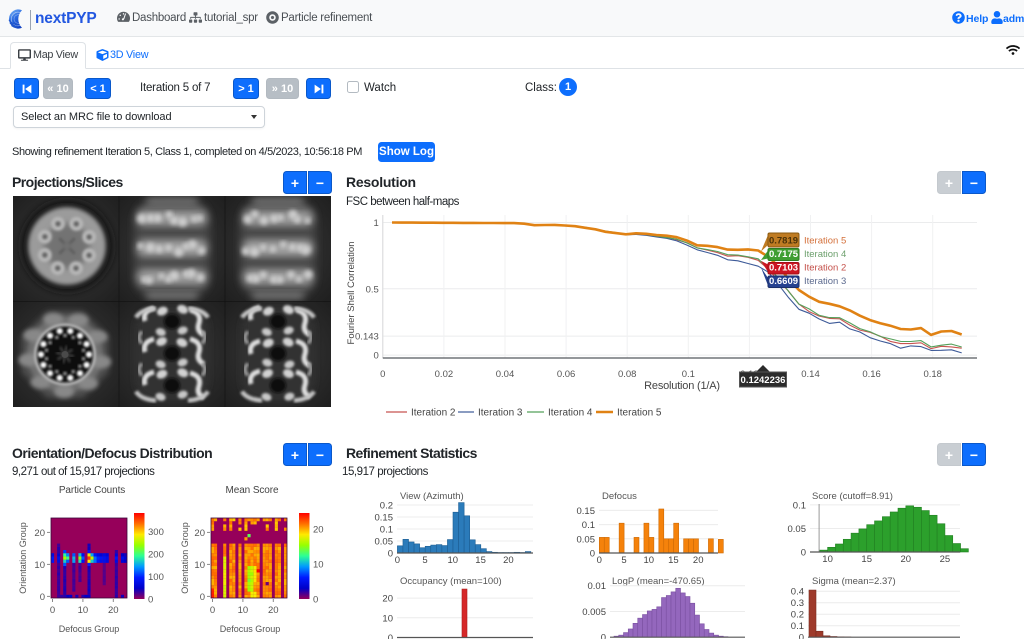 Image resolution: width=1024 pixels, height=639 pixels. I want to click on svg-text: Defocus, so click(619, 496).